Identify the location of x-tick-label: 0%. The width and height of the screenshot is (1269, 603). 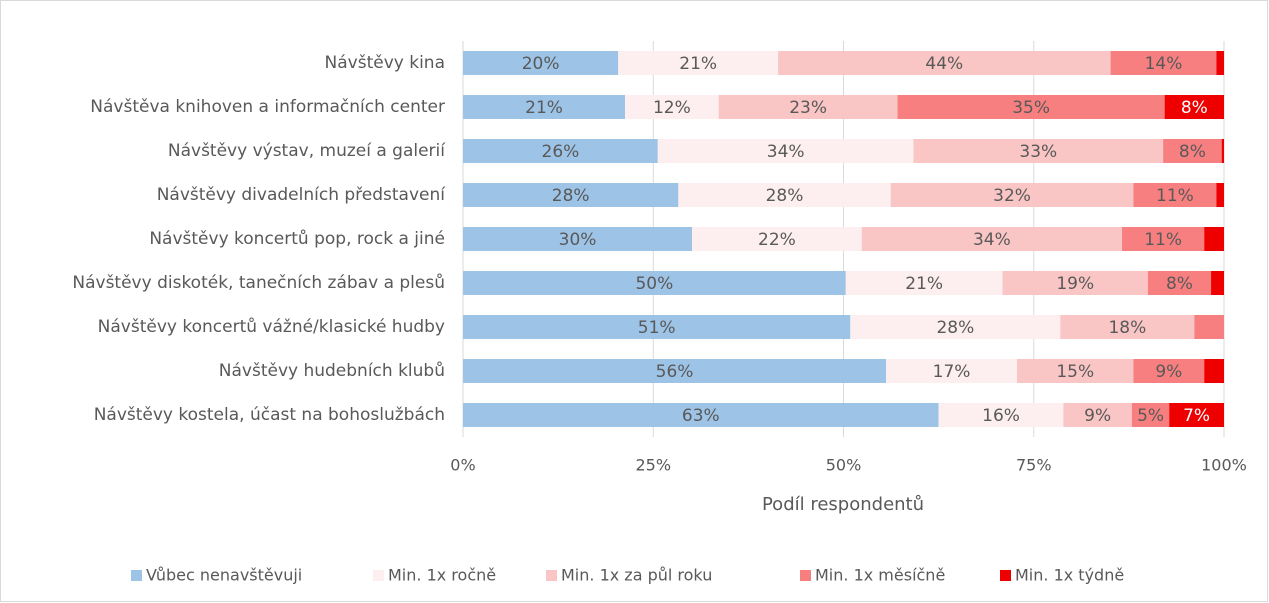
(462, 465).